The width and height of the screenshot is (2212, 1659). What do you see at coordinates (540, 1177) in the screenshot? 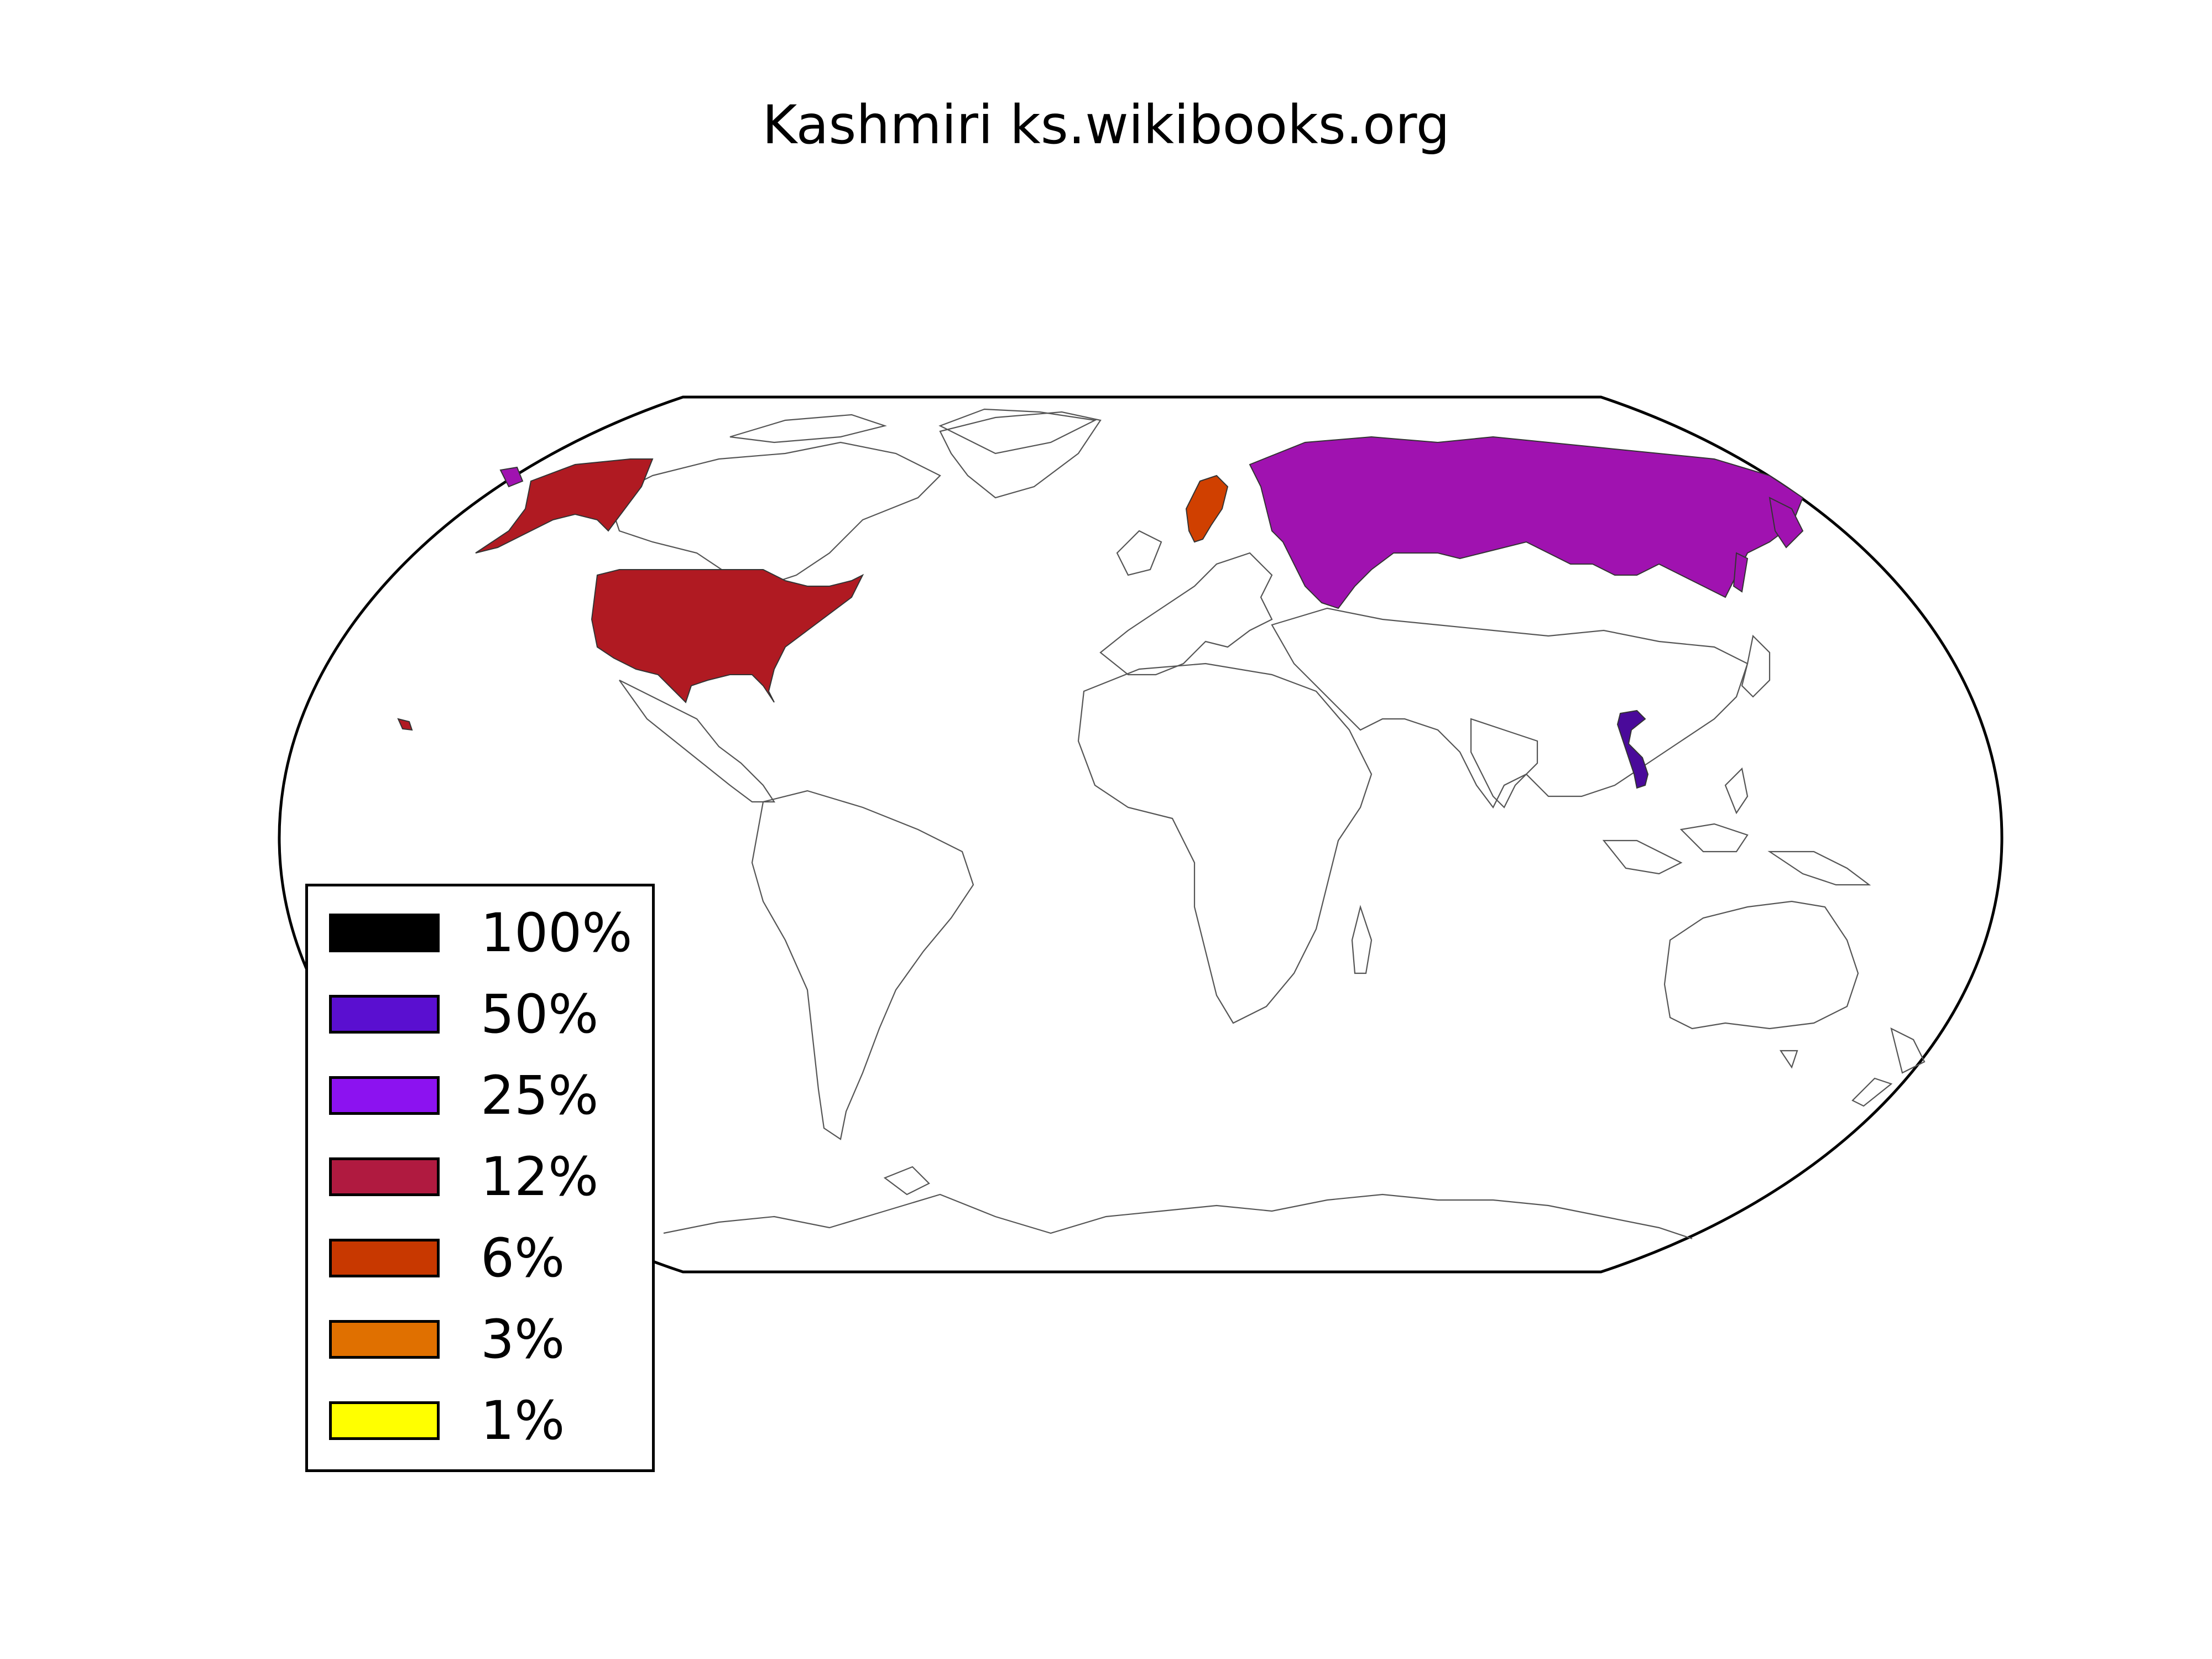
I see `legend-label: 12%` at bounding box center [540, 1177].